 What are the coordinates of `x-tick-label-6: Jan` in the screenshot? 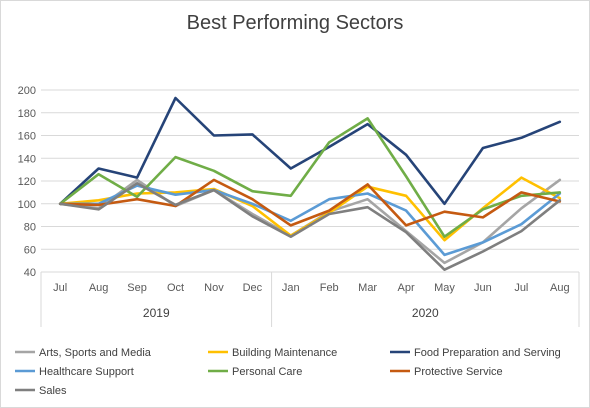 It's located at (291, 288).